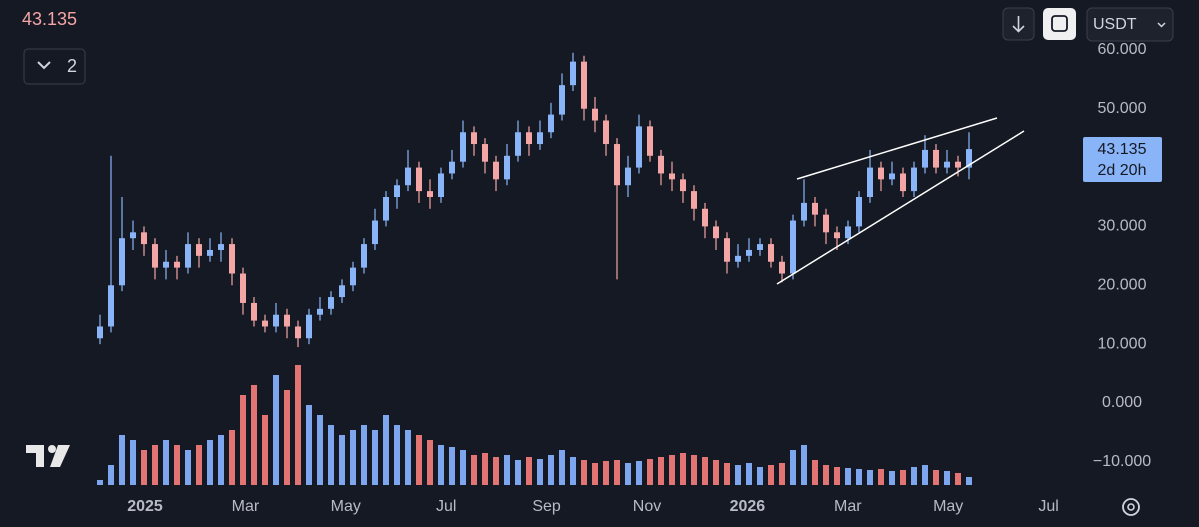  I want to click on y-tick-label: −10.000, so click(1122, 461).